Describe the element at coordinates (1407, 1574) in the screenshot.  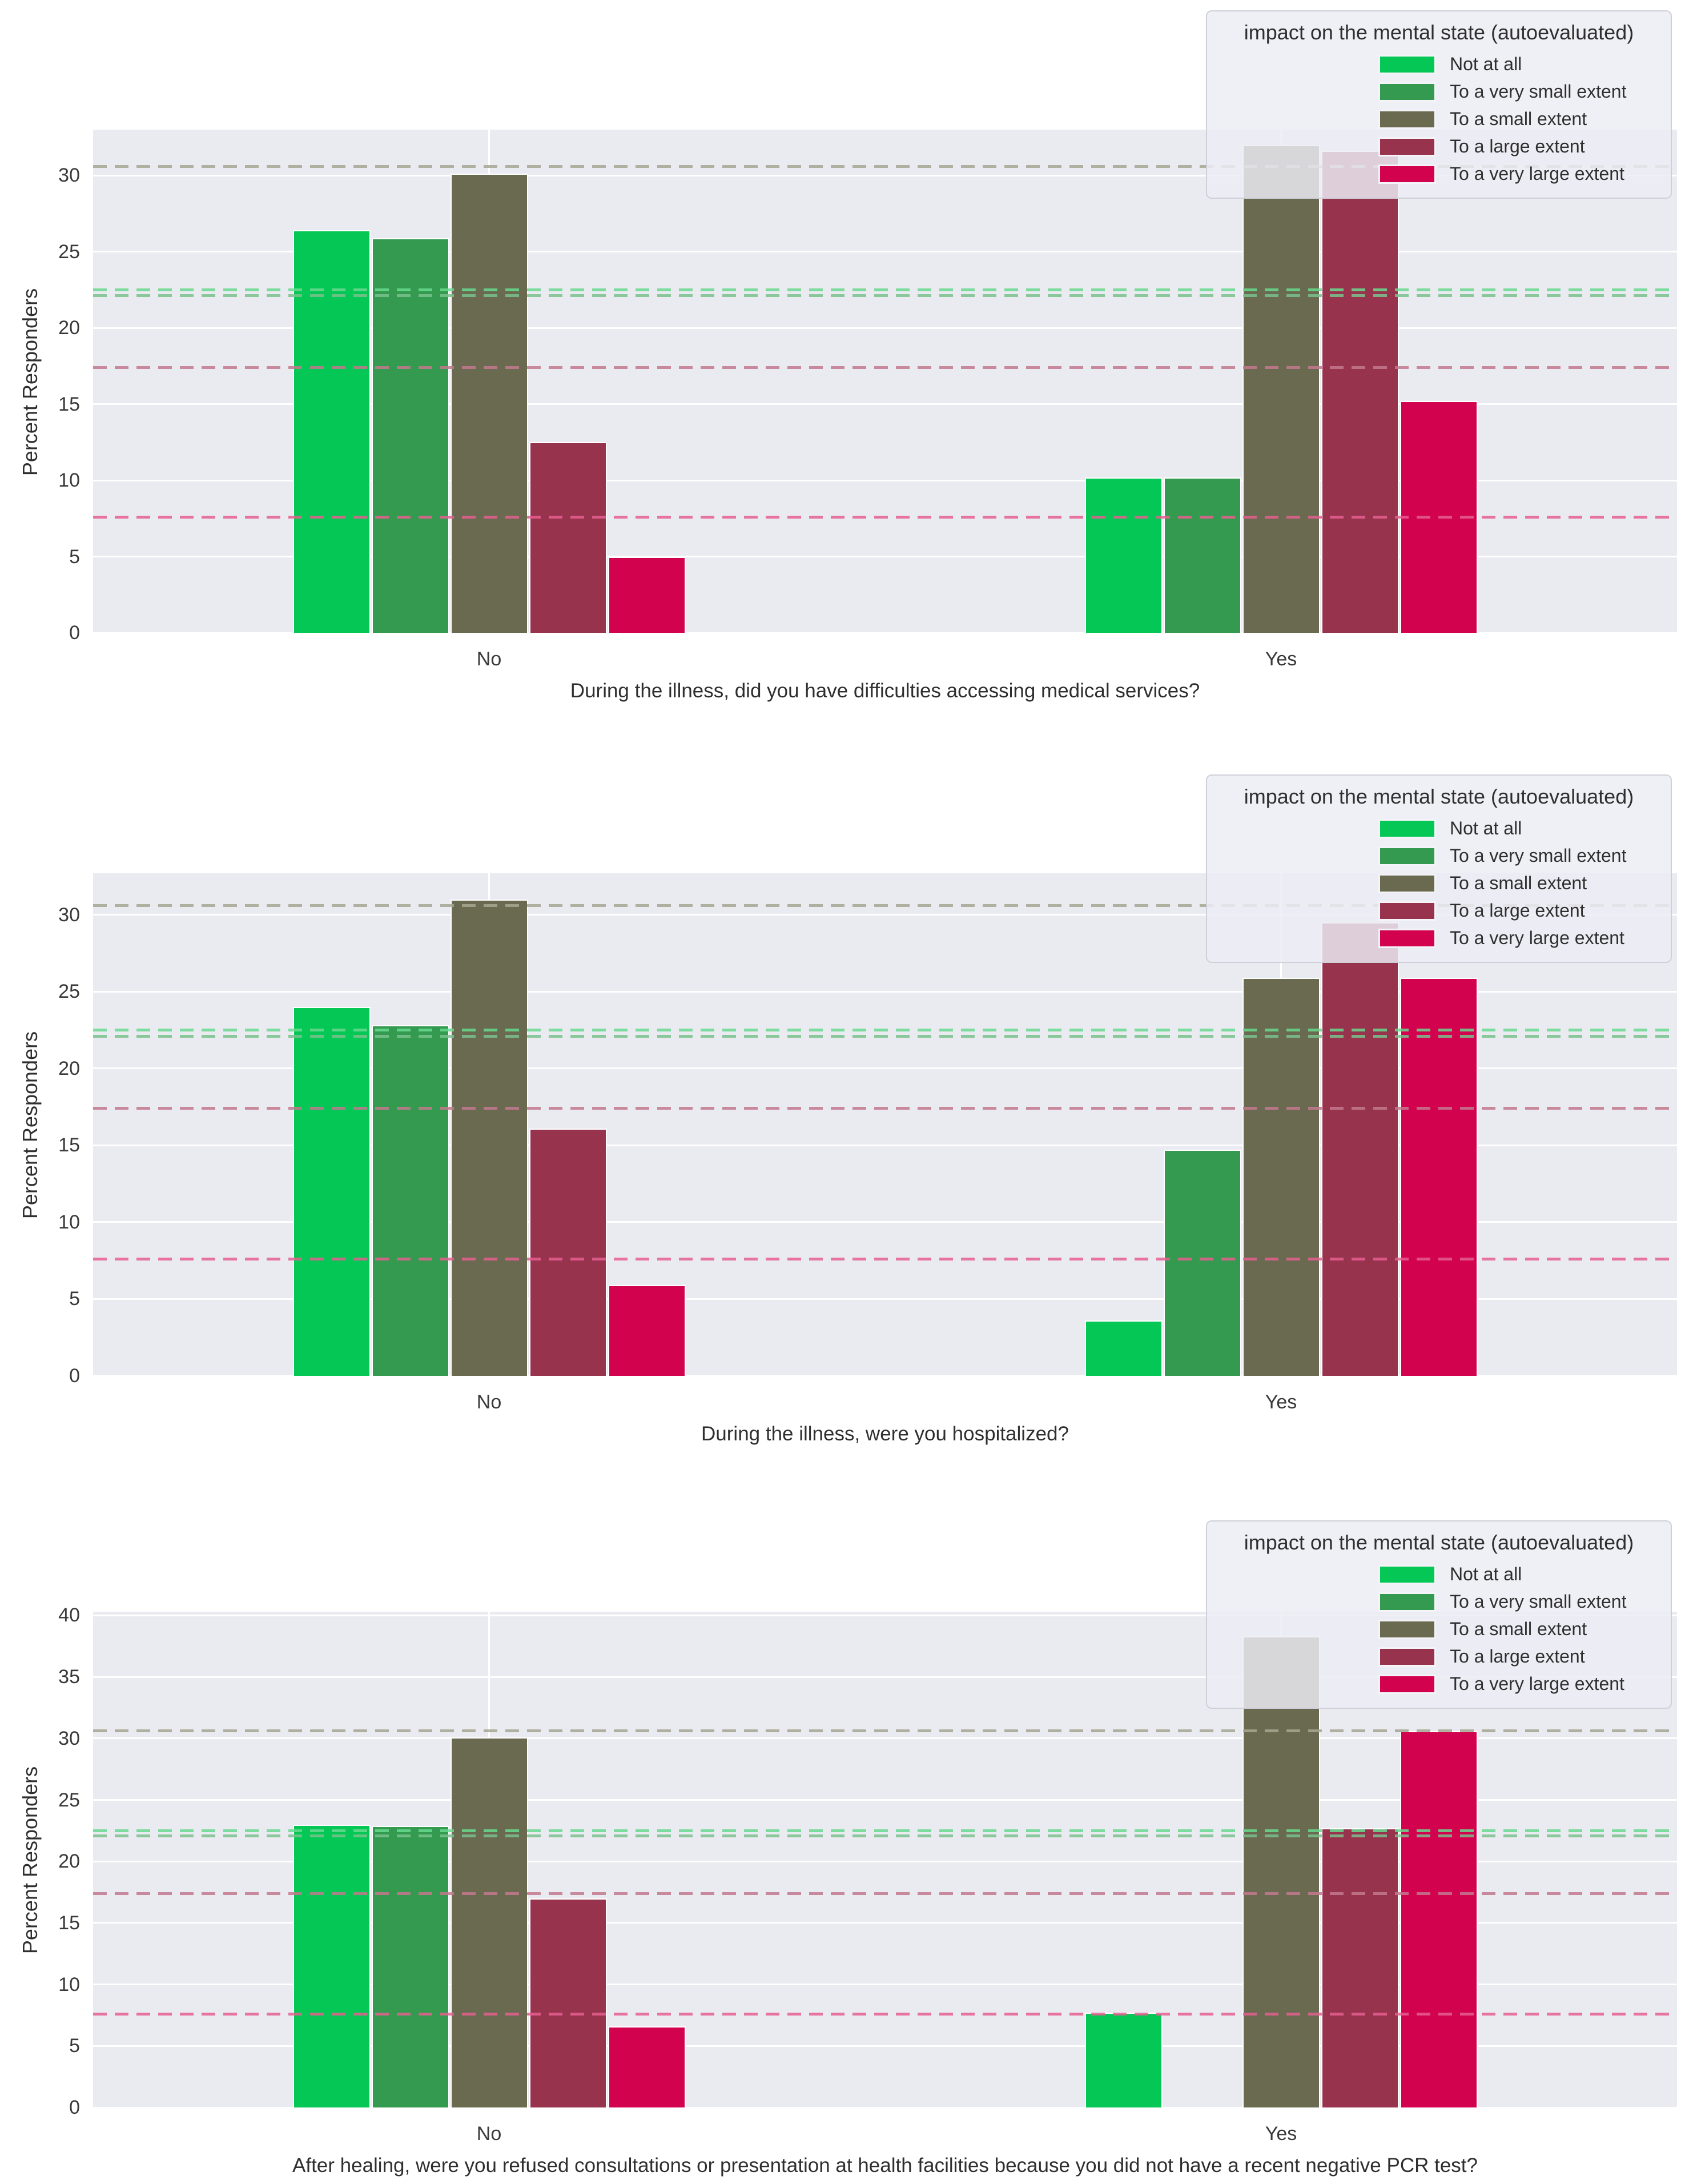
I see `legend-swatch-1-icon` at that location.